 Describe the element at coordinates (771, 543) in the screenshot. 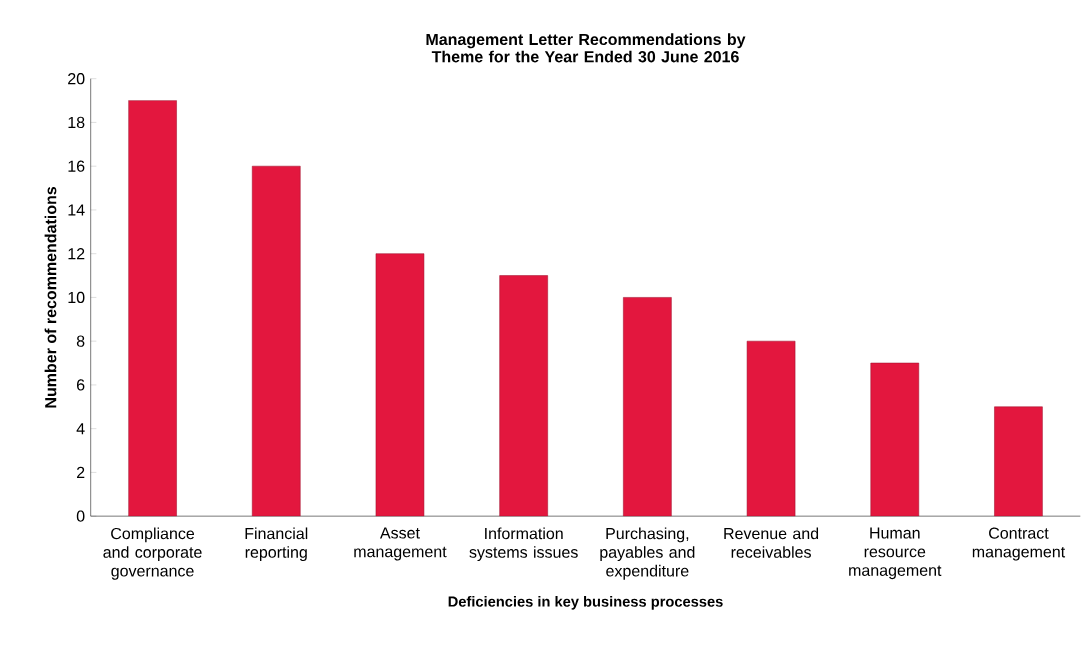

I see `x-tick-label: Revenue and receivables` at that location.